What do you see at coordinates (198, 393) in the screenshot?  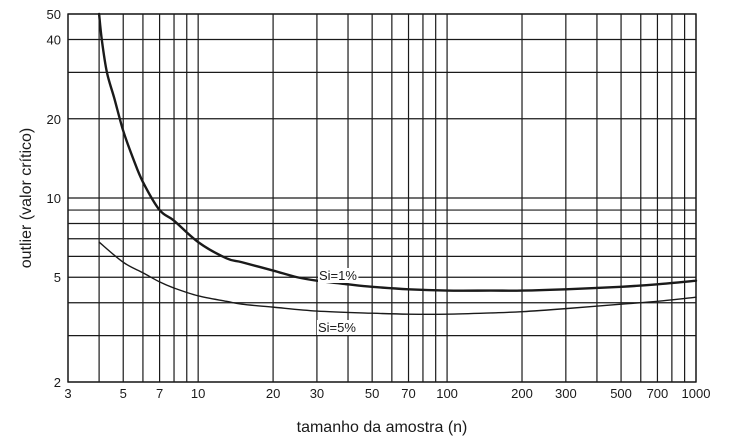 I see `x-tick-label: 10` at bounding box center [198, 393].